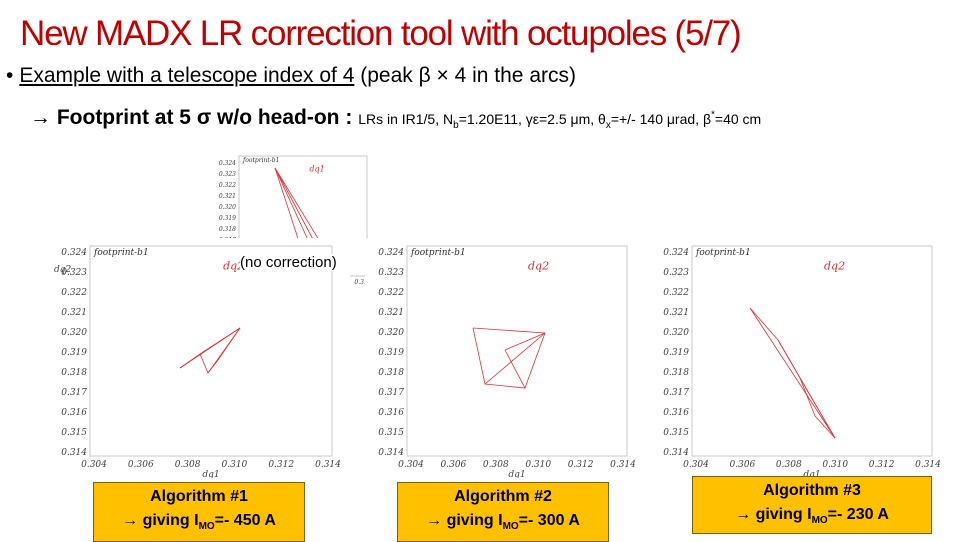 This screenshot has height=542, width=960. Describe the element at coordinates (245, 520) in the screenshot. I see `algorithm-1-value: =- 450 A` at that location.